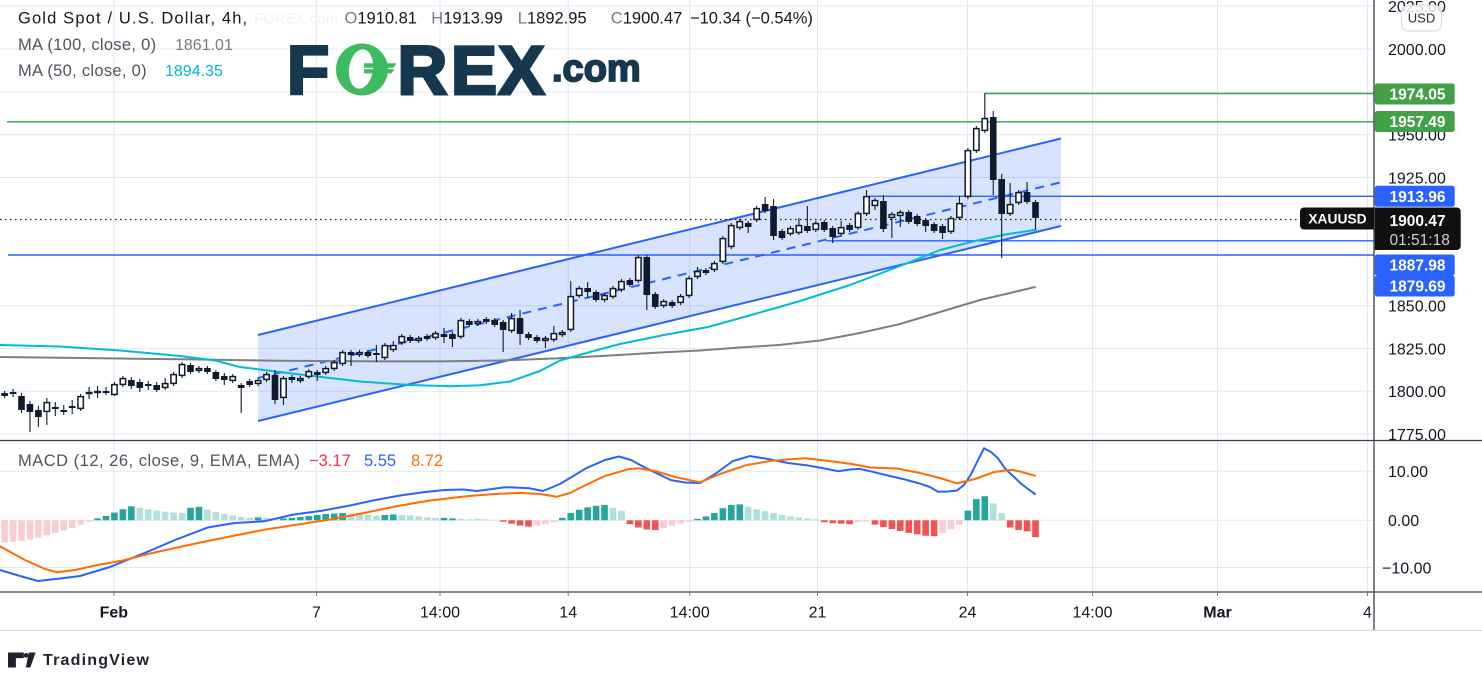 The image size is (1482, 692). Describe the element at coordinates (647, 18) in the screenshot. I see `svg-text: C1900.47` at that location.